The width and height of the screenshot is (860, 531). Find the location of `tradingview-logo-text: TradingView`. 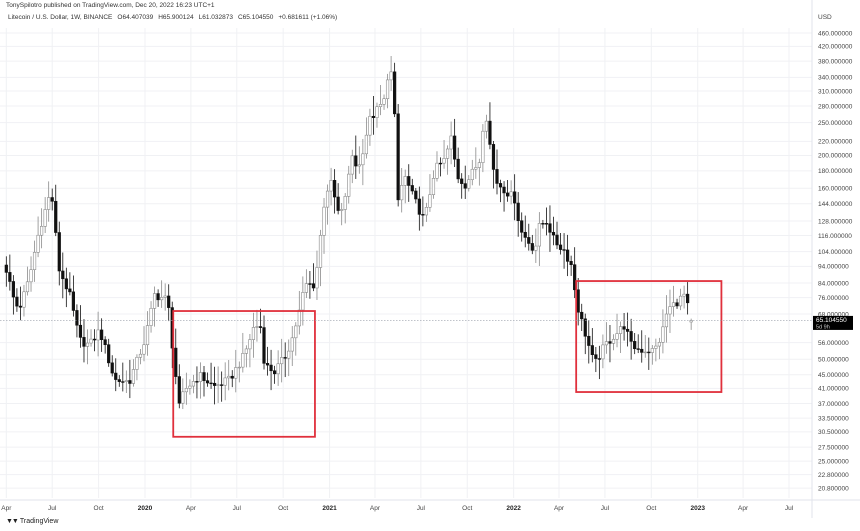

tradingview-logo-text: TradingView is located at coordinates (39, 521).